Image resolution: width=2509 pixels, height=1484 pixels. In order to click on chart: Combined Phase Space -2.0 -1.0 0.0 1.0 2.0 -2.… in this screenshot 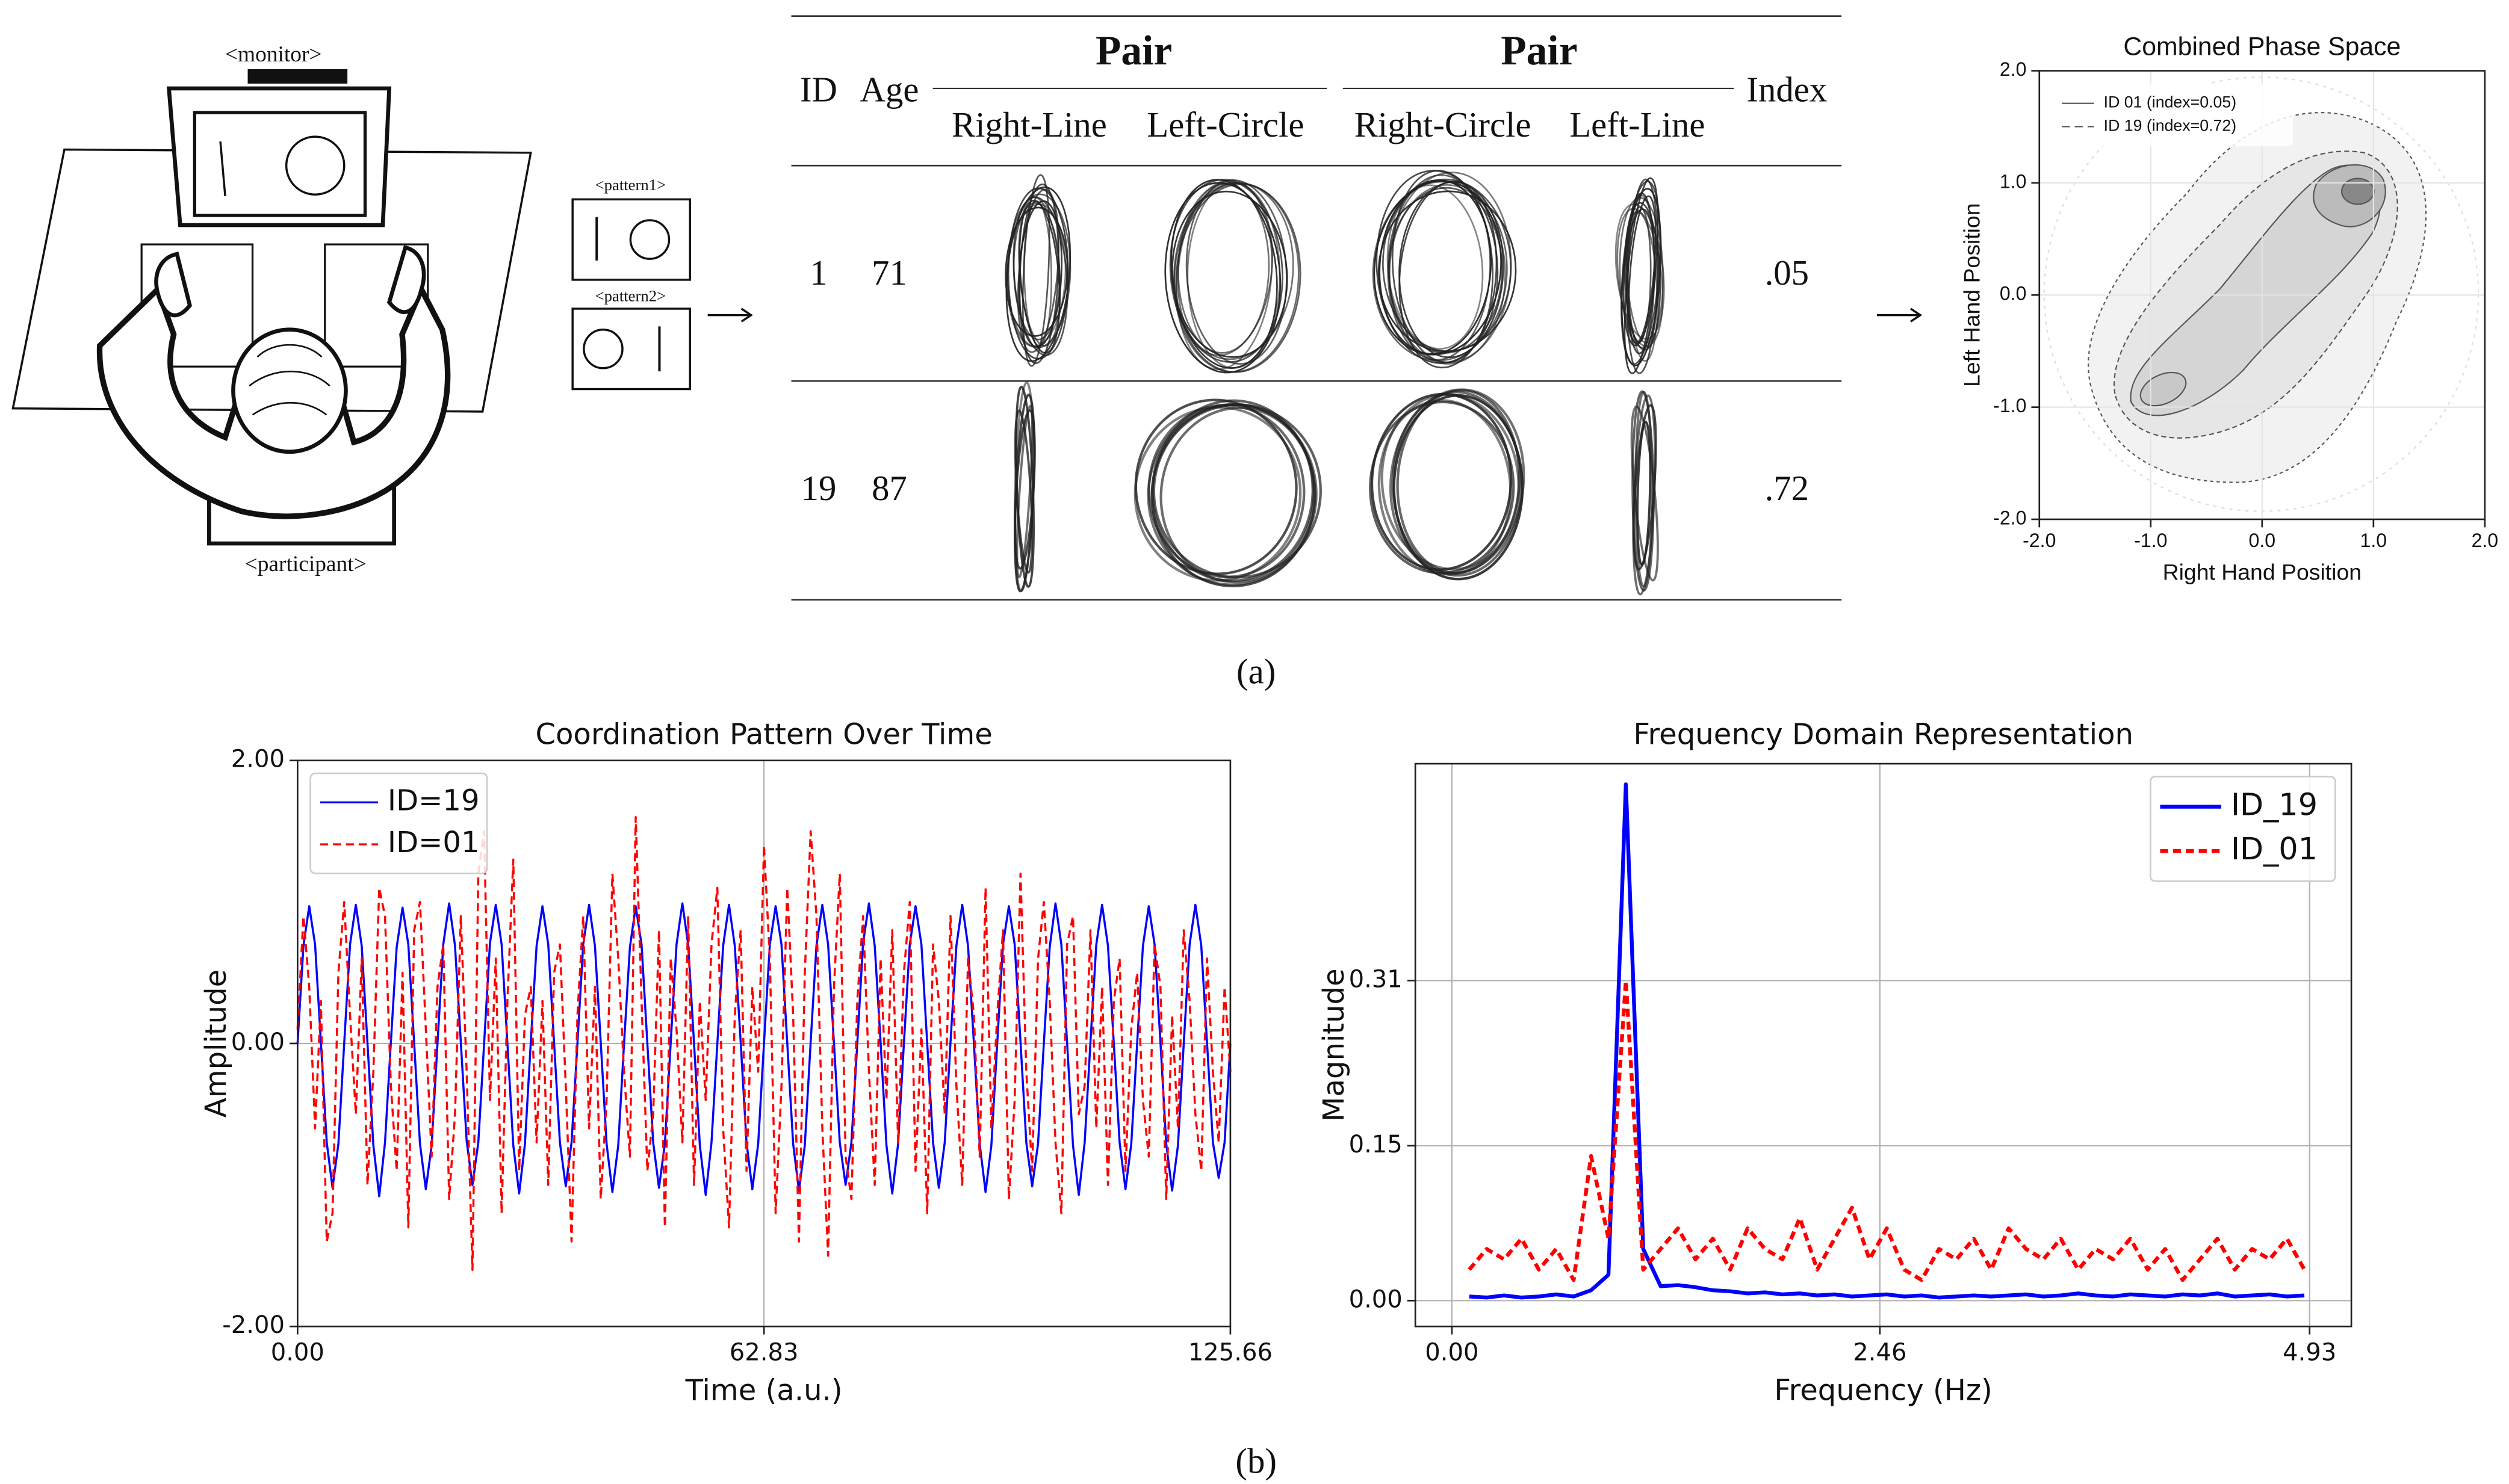, I will do `click(2229, 308)`.